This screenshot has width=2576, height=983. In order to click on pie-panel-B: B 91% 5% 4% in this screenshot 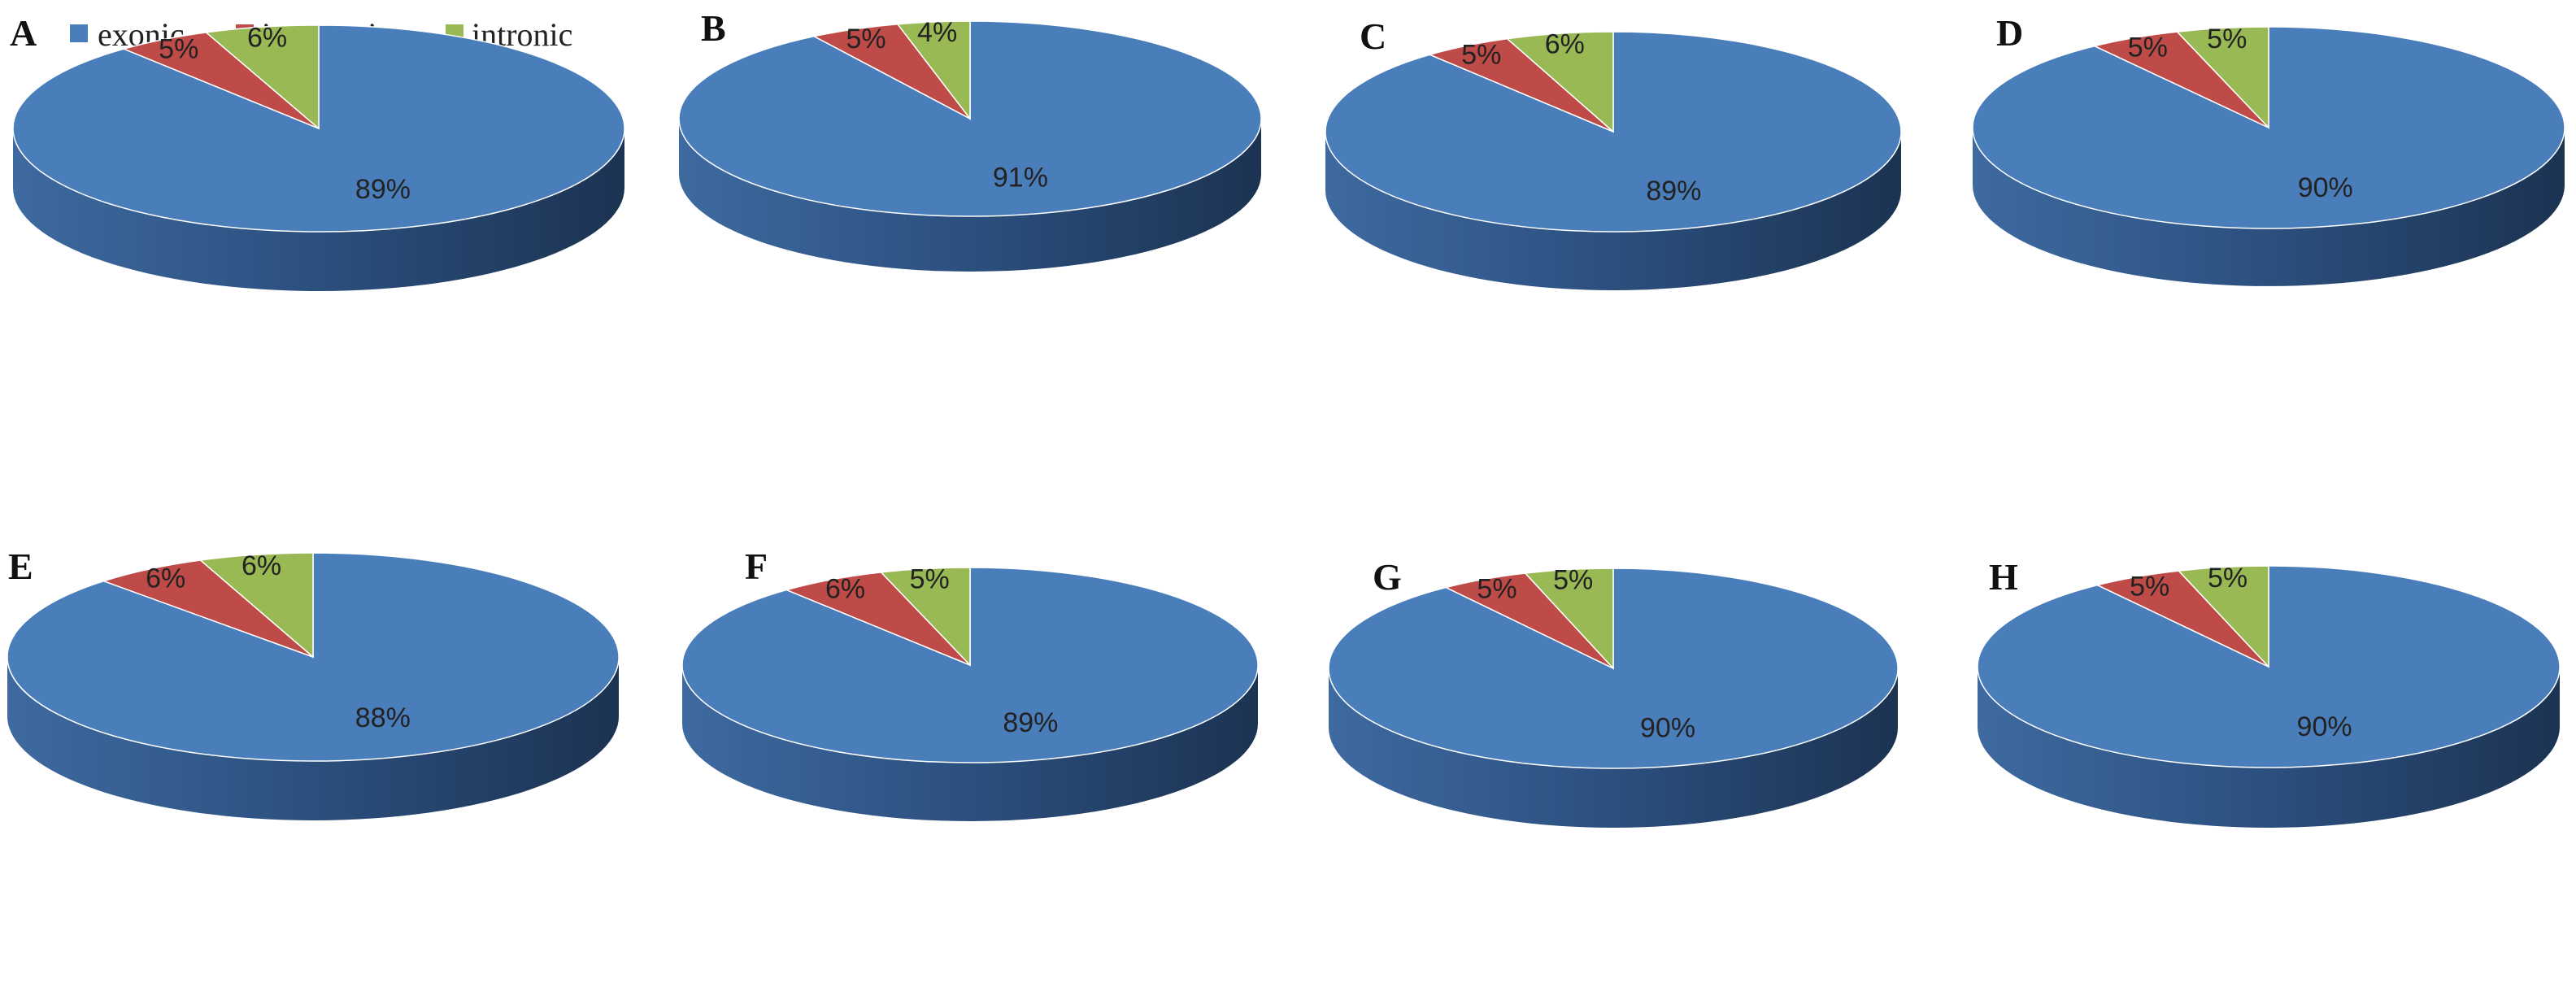, I will do `click(970, 139)`.